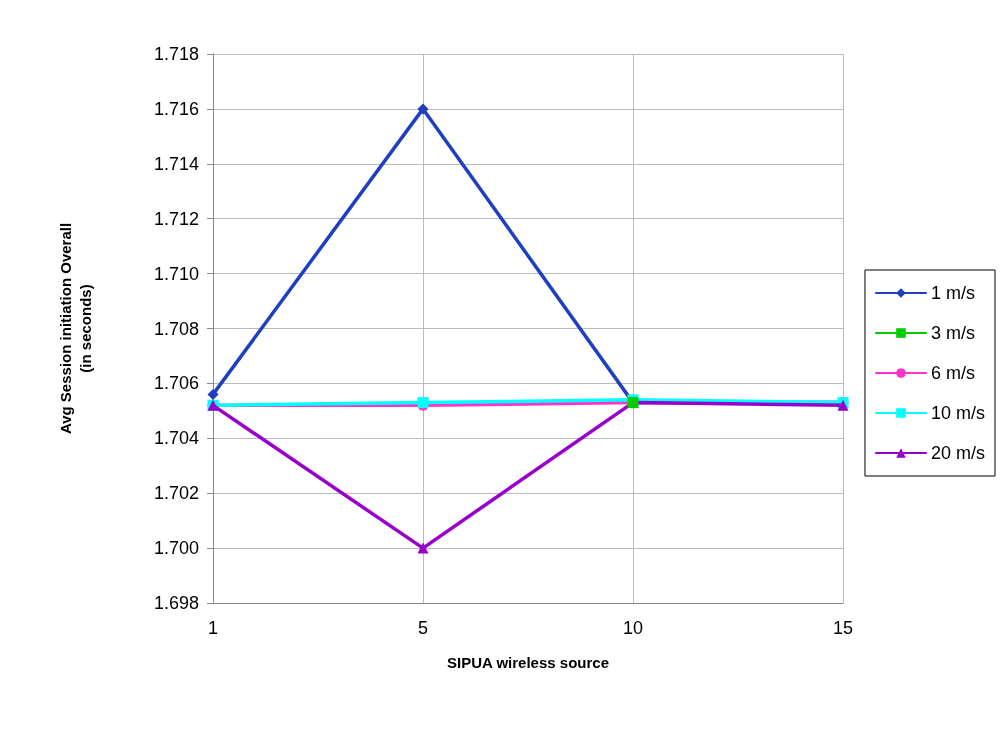 This screenshot has height=746, width=1003. Describe the element at coordinates (843, 628) in the screenshot. I see `x-tick-label: 15` at that location.